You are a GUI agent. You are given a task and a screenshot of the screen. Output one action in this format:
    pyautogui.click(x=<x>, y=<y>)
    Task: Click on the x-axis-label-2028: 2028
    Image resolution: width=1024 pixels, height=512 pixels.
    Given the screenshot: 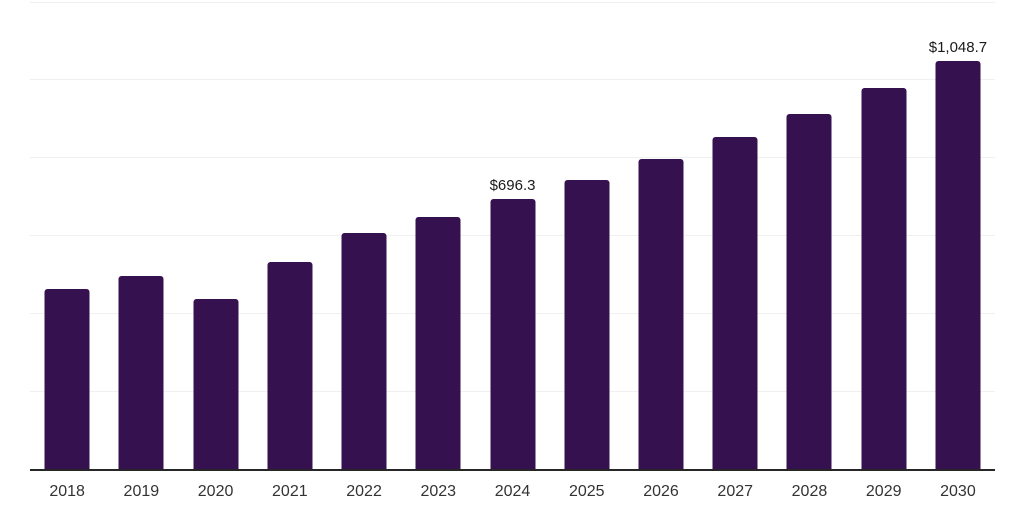 What is the action you would take?
    pyautogui.click(x=809, y=491)
    